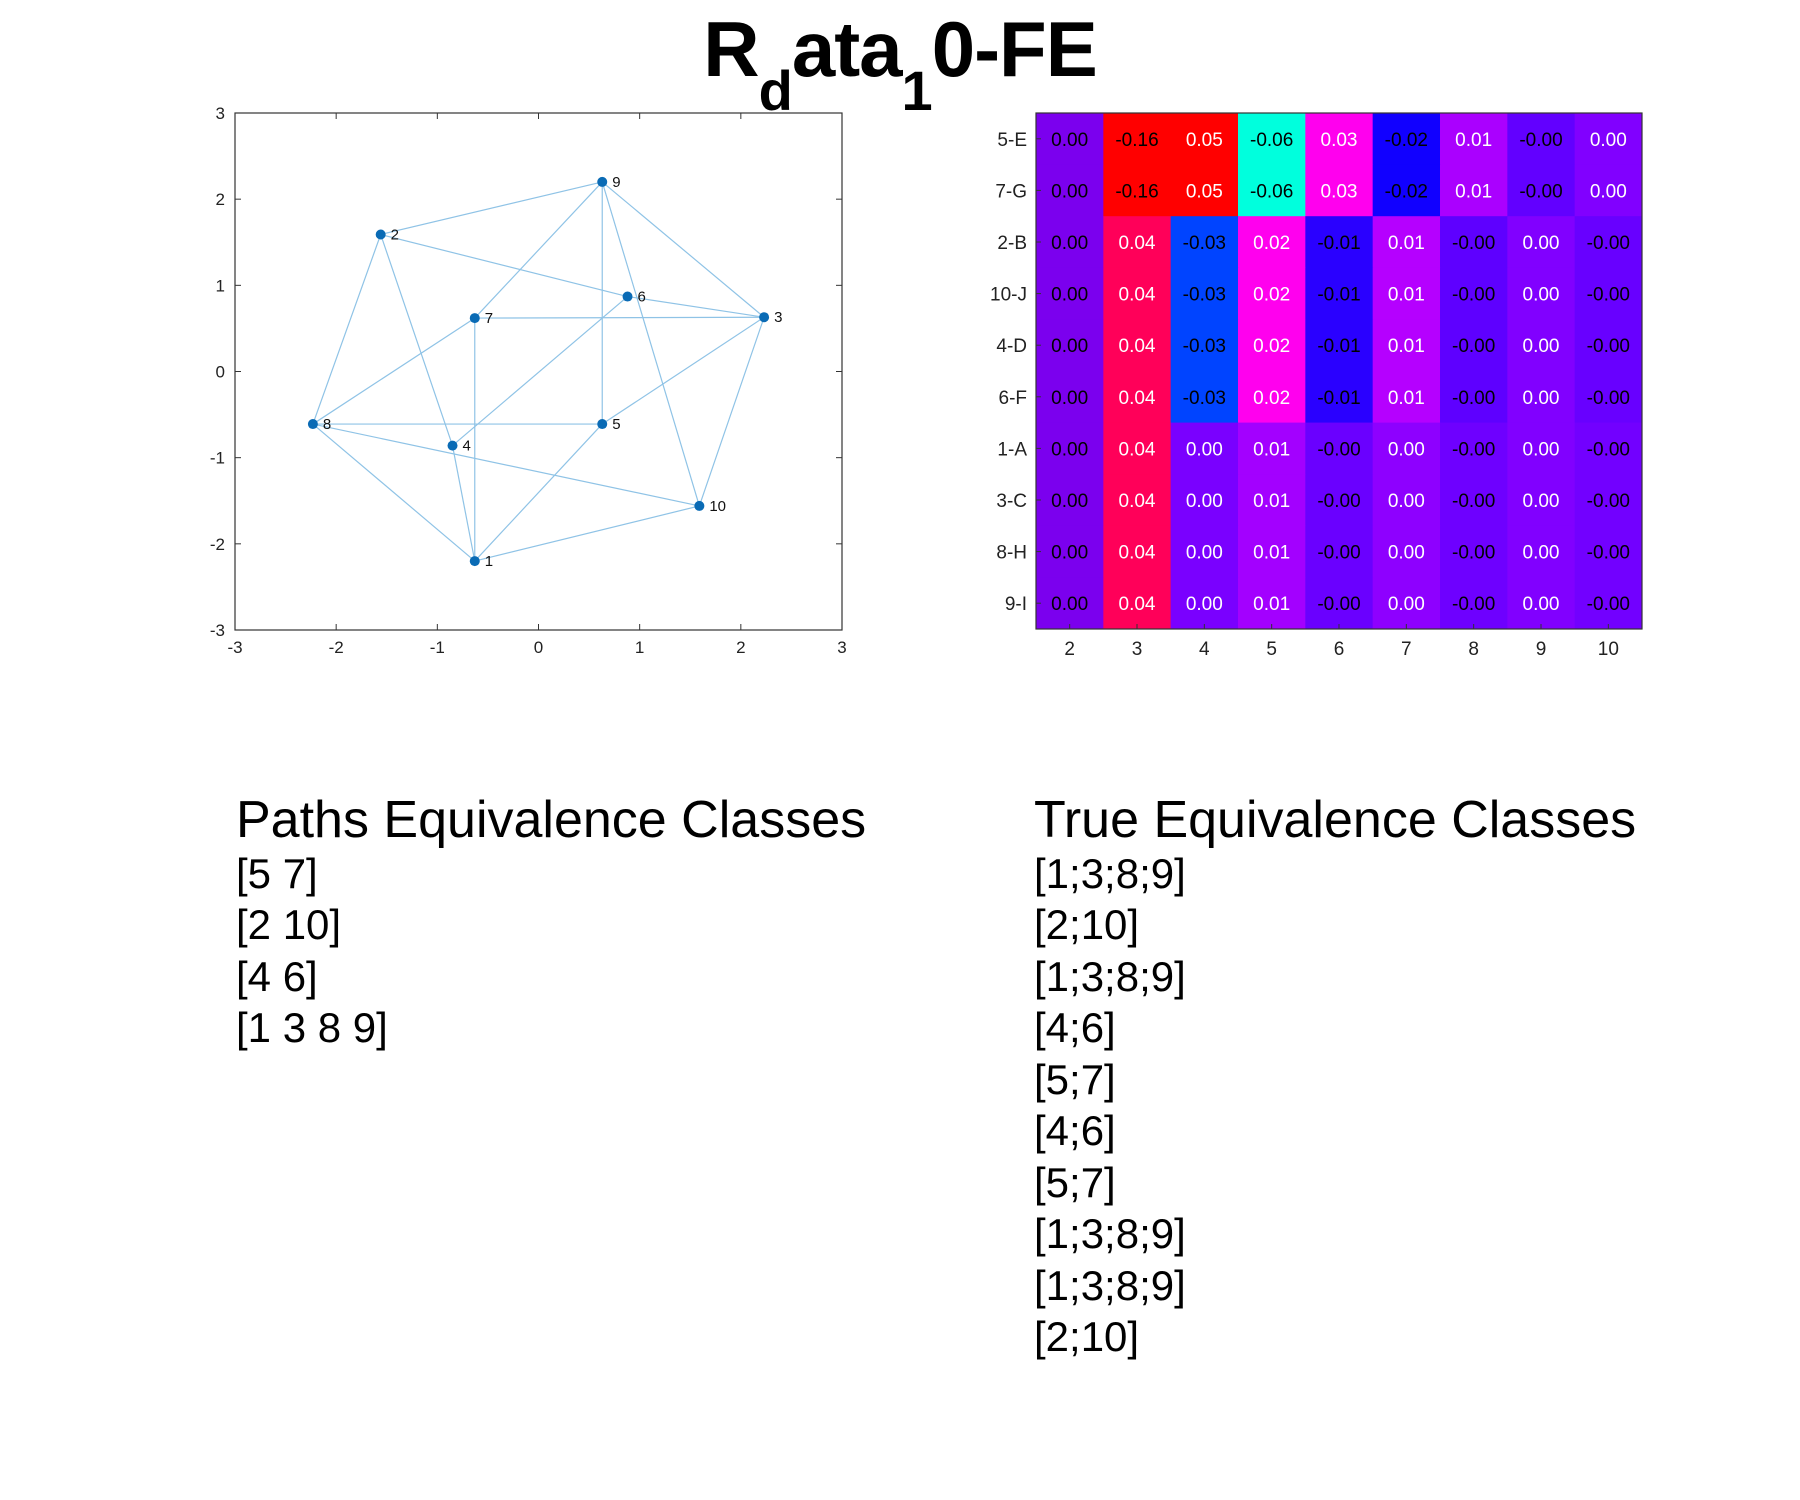  Describe the element at coordinates (1137, 649) in the screenshot. I see `heatmap-col-label: 3` at that location.